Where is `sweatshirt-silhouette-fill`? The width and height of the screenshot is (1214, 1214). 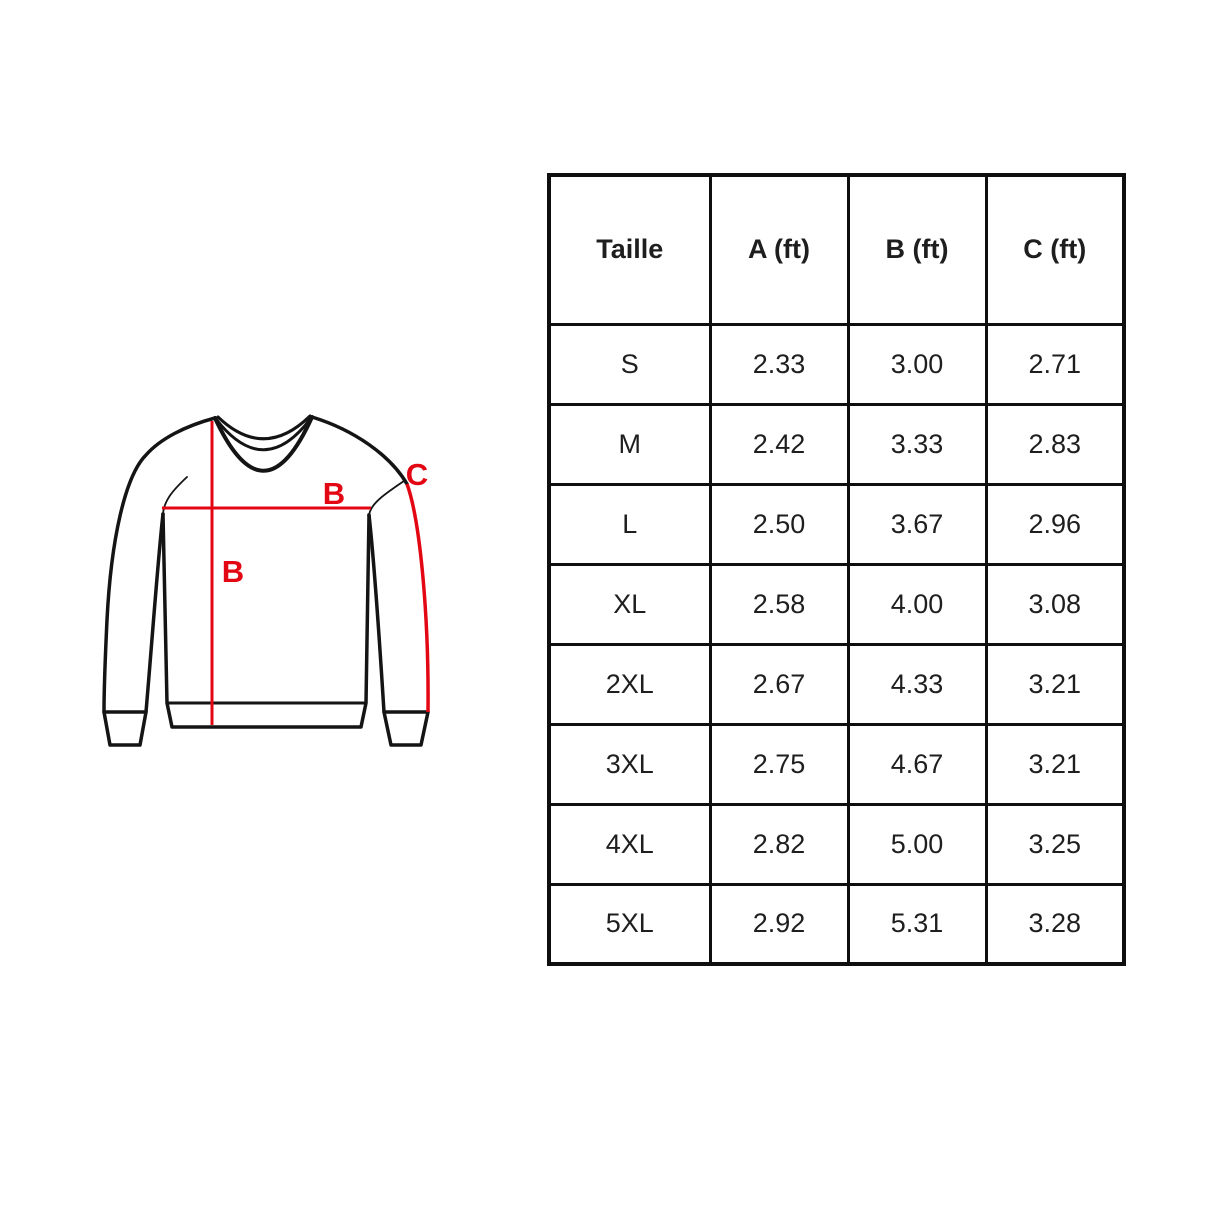
sweatshirt-silhouette-fill is located at coordinates (266, 581).